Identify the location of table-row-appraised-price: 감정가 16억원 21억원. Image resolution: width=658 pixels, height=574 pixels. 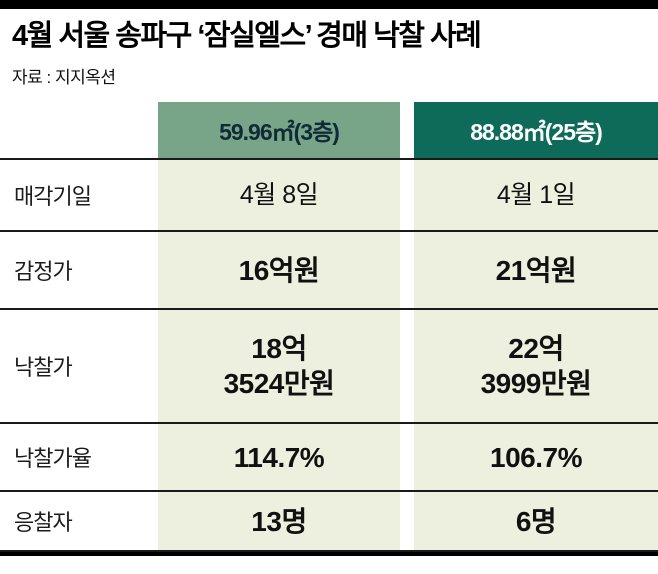
(329, 269).